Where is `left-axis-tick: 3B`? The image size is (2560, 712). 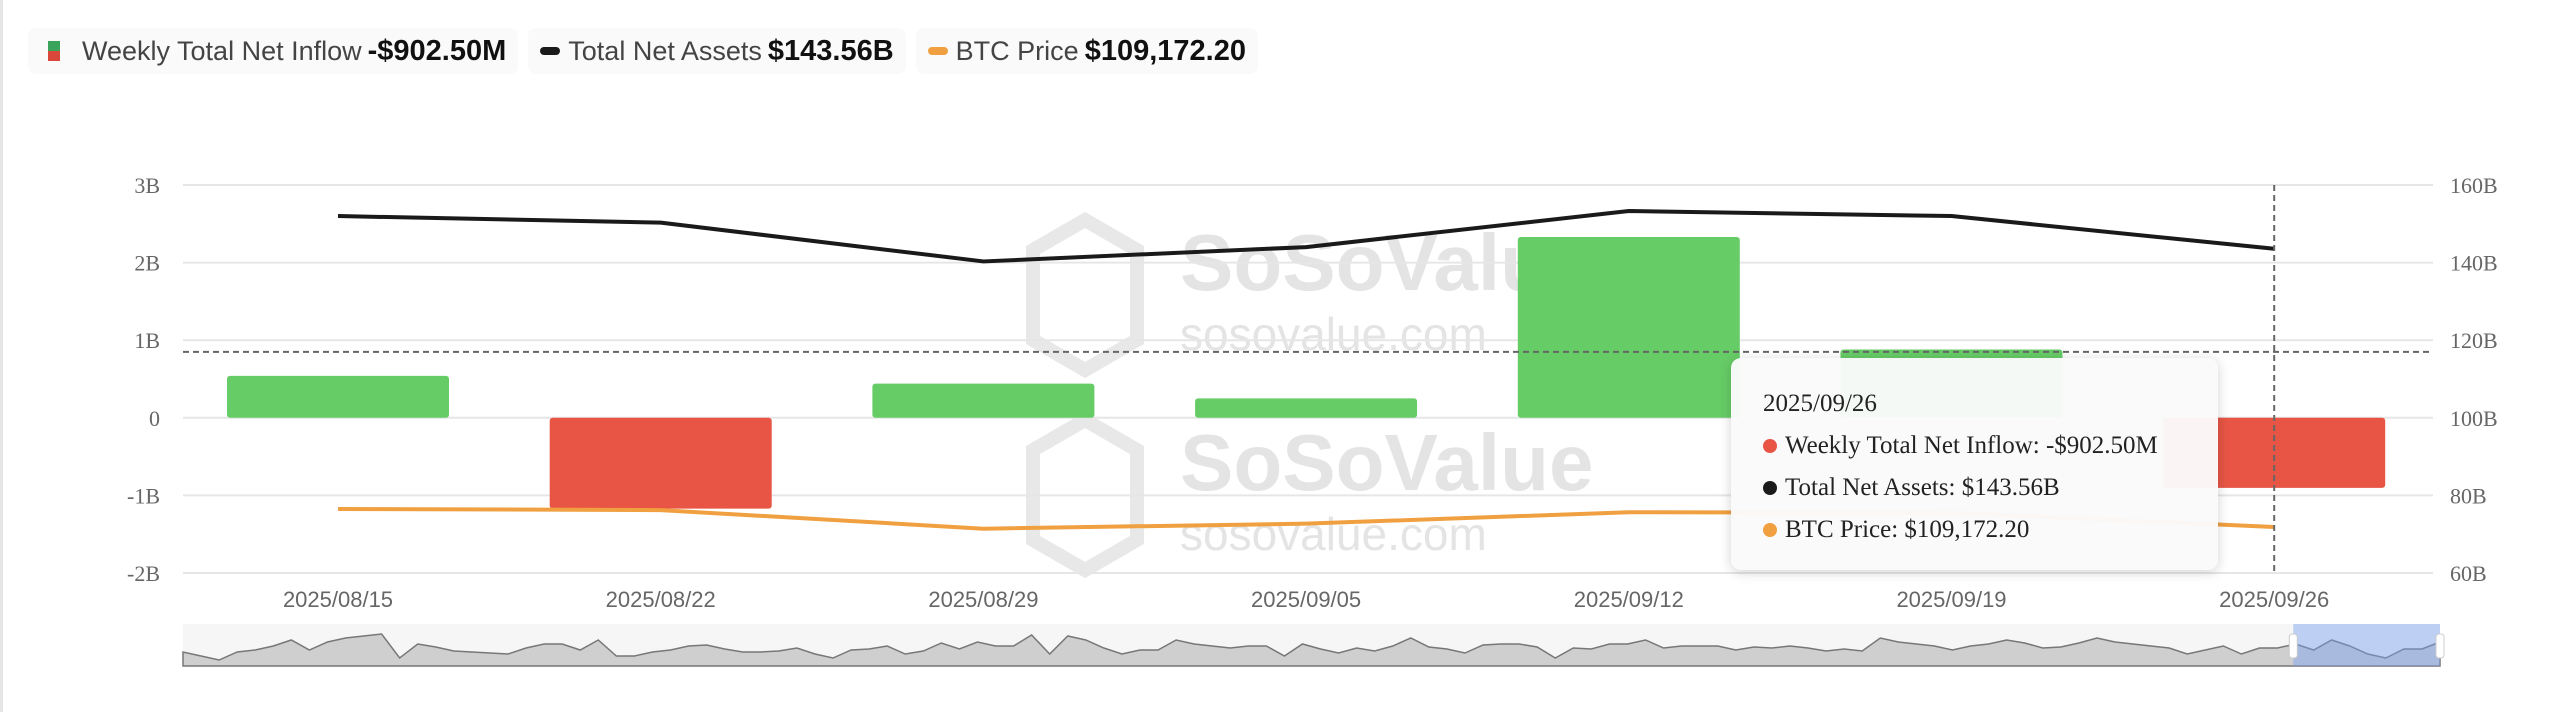
left-axis-tick: 3B is located at coordinates (147, 185).